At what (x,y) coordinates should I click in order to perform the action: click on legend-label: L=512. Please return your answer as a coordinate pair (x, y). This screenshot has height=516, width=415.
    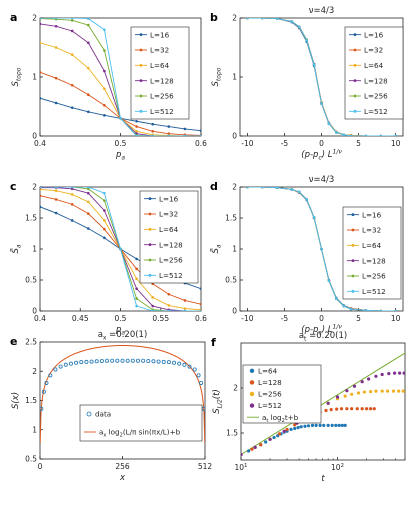
    Looking at the image, I should click on (374, 291).